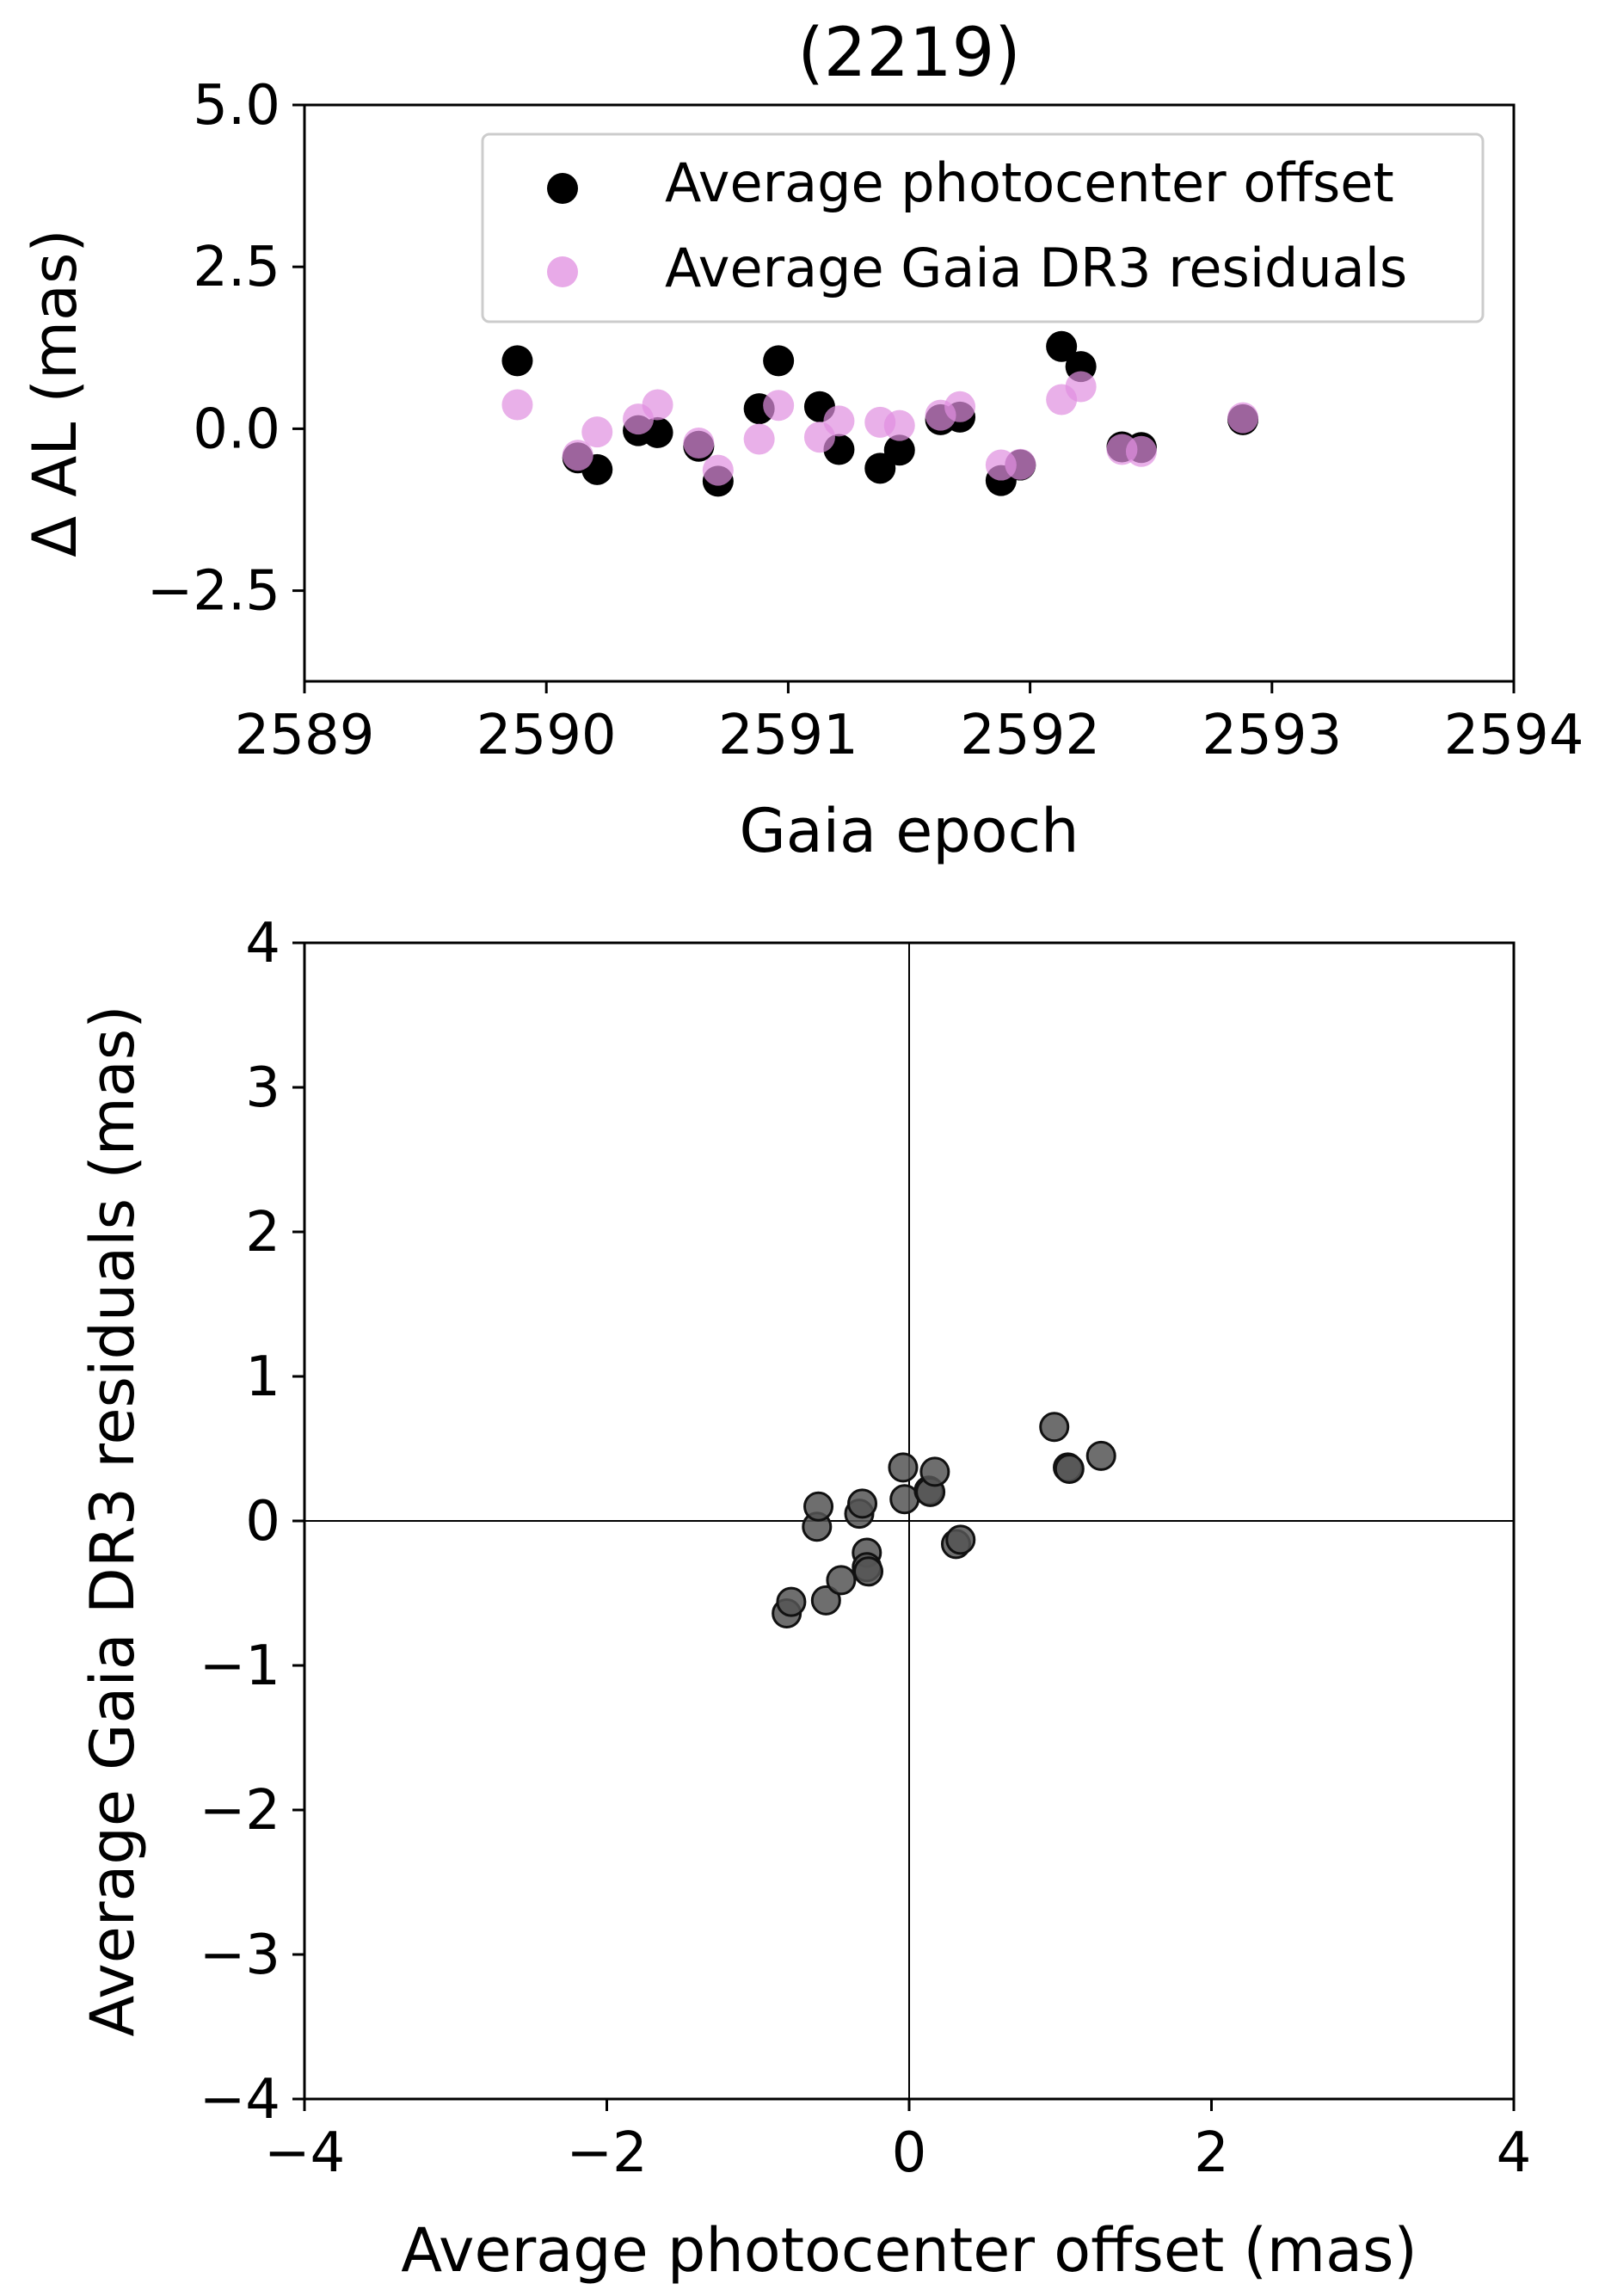 The height and width of the screenshot is (2296, 1611). I want to click on y-tick-label: −4, so click(240, 2100).